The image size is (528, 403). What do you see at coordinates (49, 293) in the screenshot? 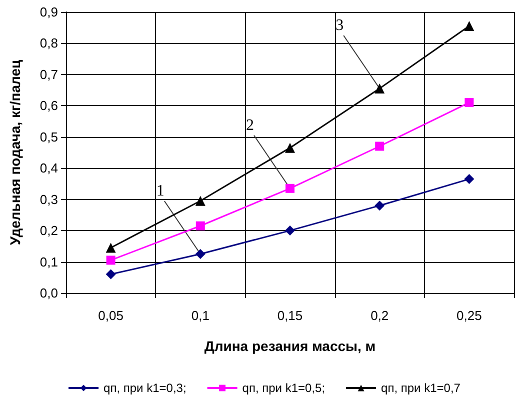
I see `y-tick-label: 0,0` at bounding box center [49, 293].